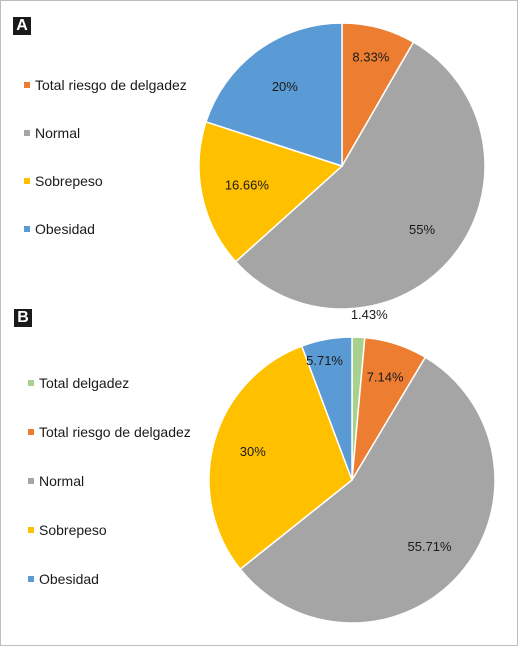 Image resolution: width=518 pixels, height=646 pixels. Describe the element at coordinates (247, 185) in the screenshot. I see `data-label-sobrepeso: 16.66%` at that location.